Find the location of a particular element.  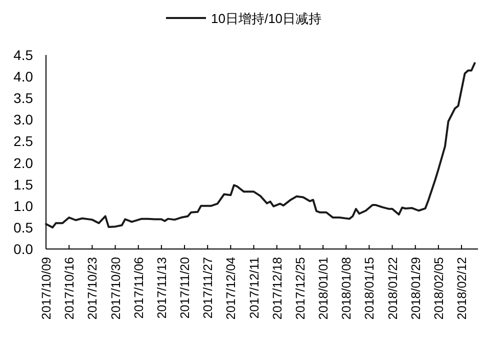

y-tick-label: 2.0 is located at coordinates (24, 162).